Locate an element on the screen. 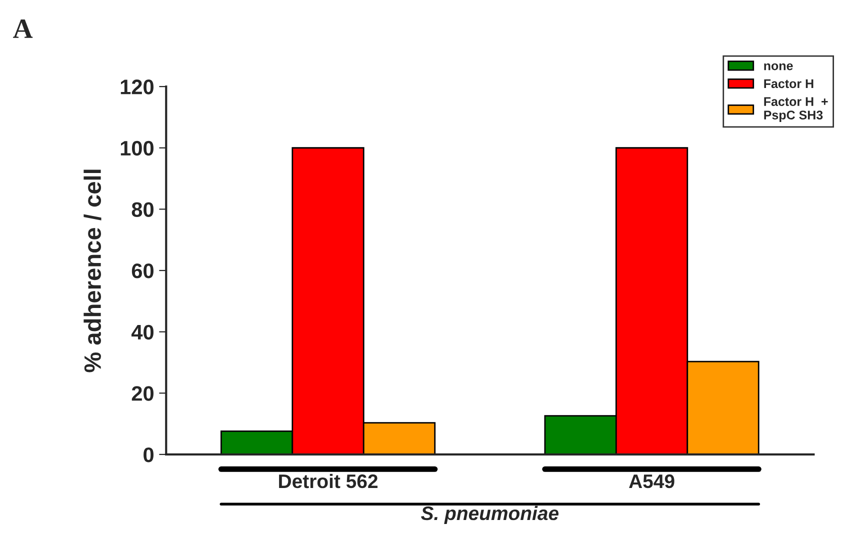 The width and height of the screenshot is (852, 541). legend-label: Factor H is located at coordinates (789, 83).